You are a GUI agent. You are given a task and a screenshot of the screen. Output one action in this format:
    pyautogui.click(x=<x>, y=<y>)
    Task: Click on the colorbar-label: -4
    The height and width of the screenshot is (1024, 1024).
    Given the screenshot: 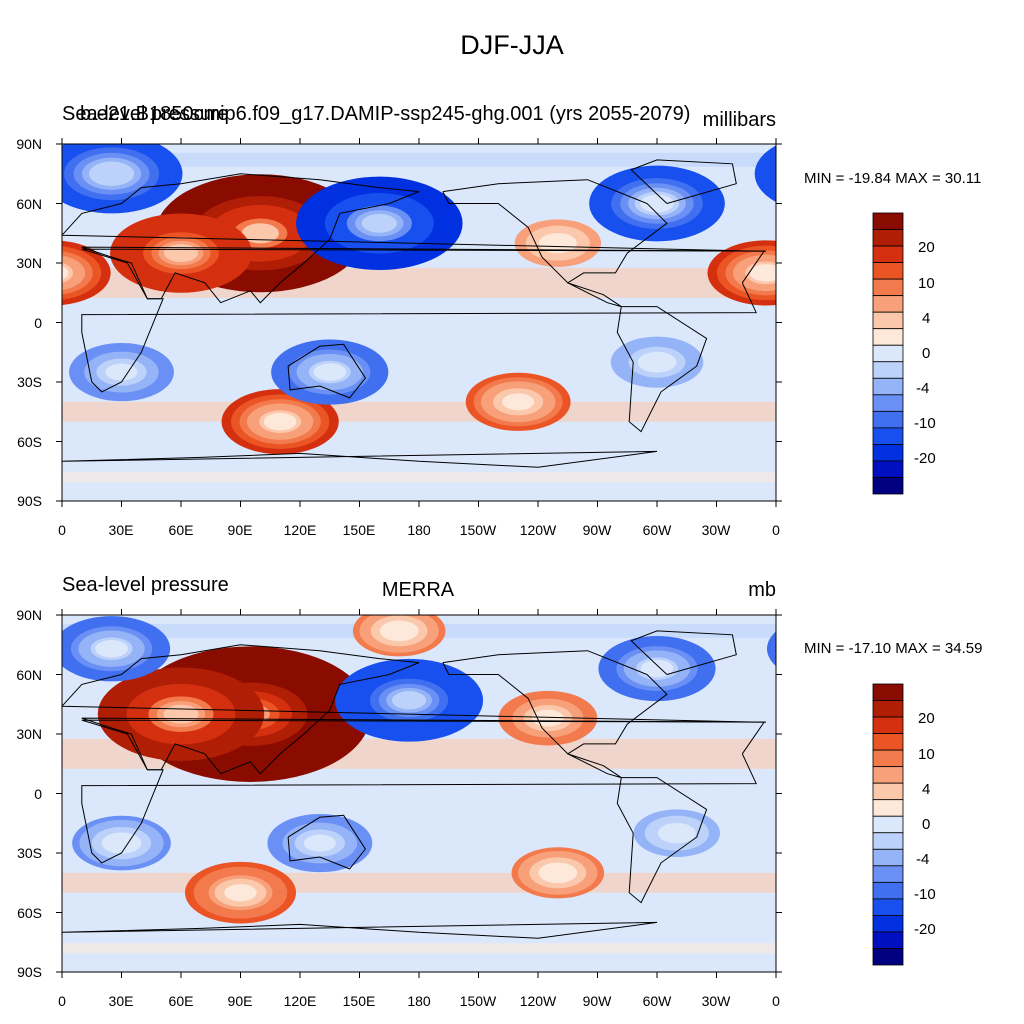 What is the action you would take?
    pyautogui.click(x=923, y=388)
    